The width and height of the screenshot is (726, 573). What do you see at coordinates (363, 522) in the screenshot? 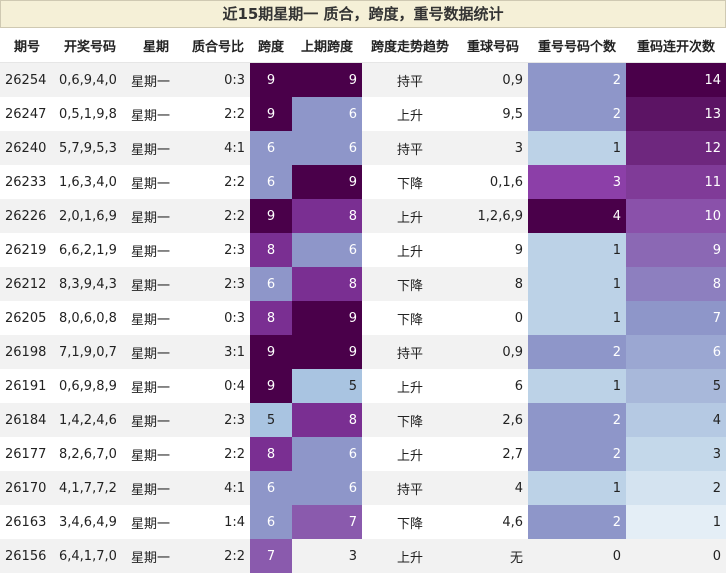
I see `table-row: 26163 3,4,6,4,9 星期一 1:4 6 7 下降 4,6 2 1` at bounding box center [363, 522].